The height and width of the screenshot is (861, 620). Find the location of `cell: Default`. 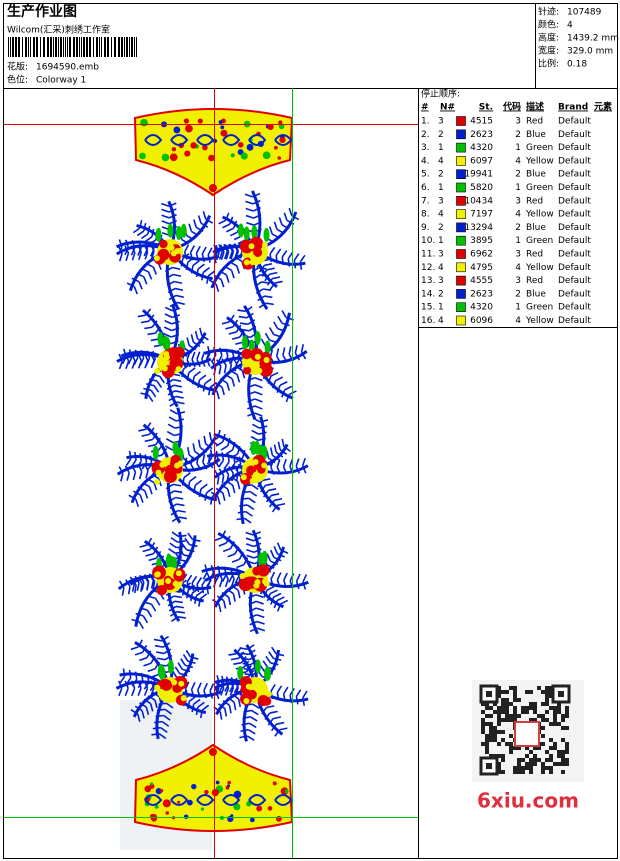

cell: Default is located at coordinates (574, 268).